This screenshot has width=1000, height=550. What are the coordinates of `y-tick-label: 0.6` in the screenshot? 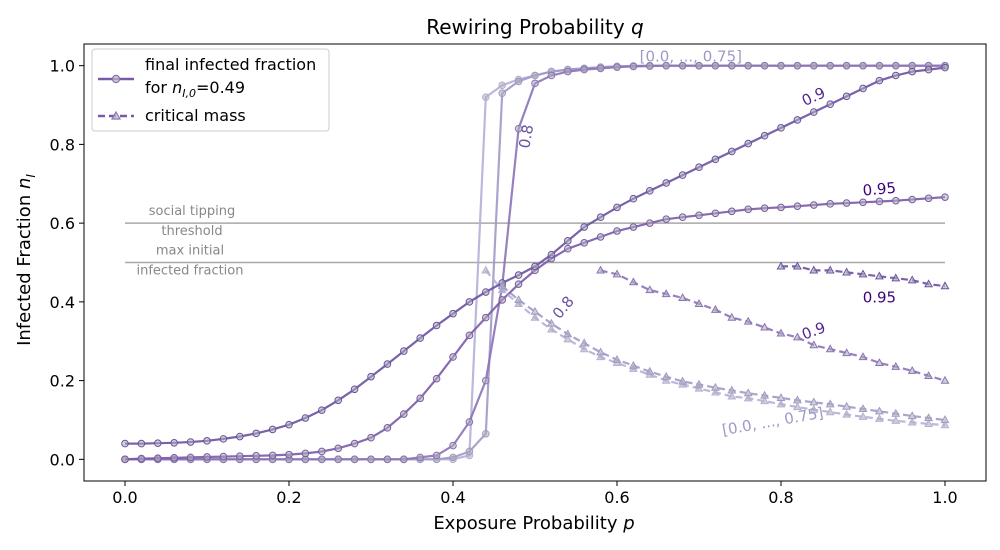 It's located at (62, 223).